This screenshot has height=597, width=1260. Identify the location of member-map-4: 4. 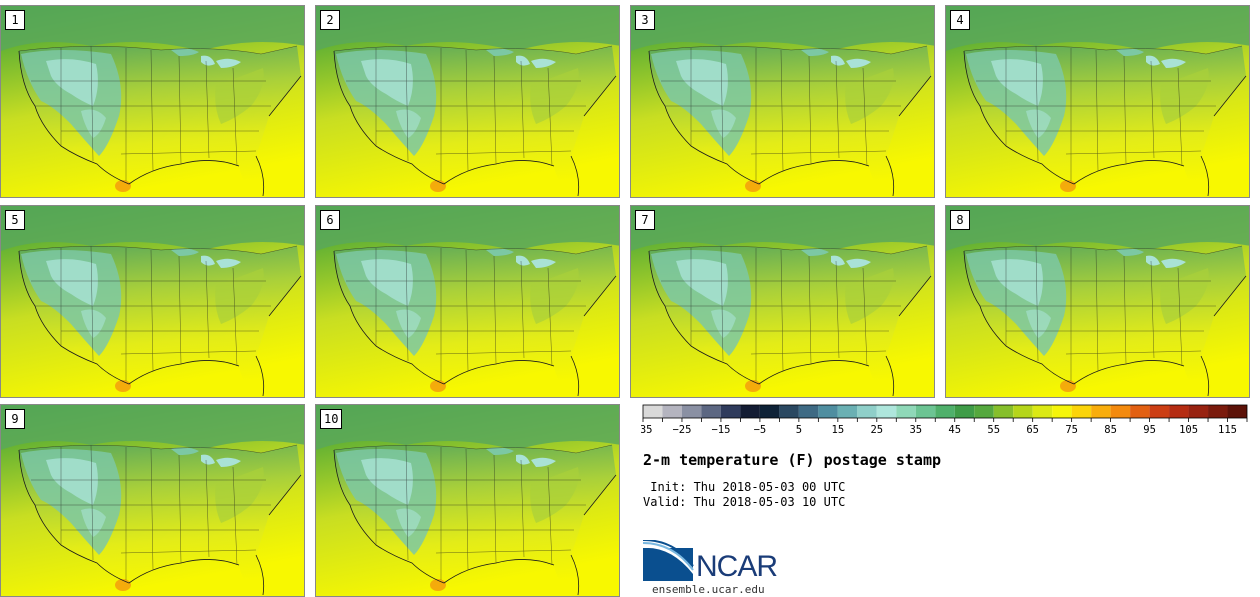
(1097, 101).